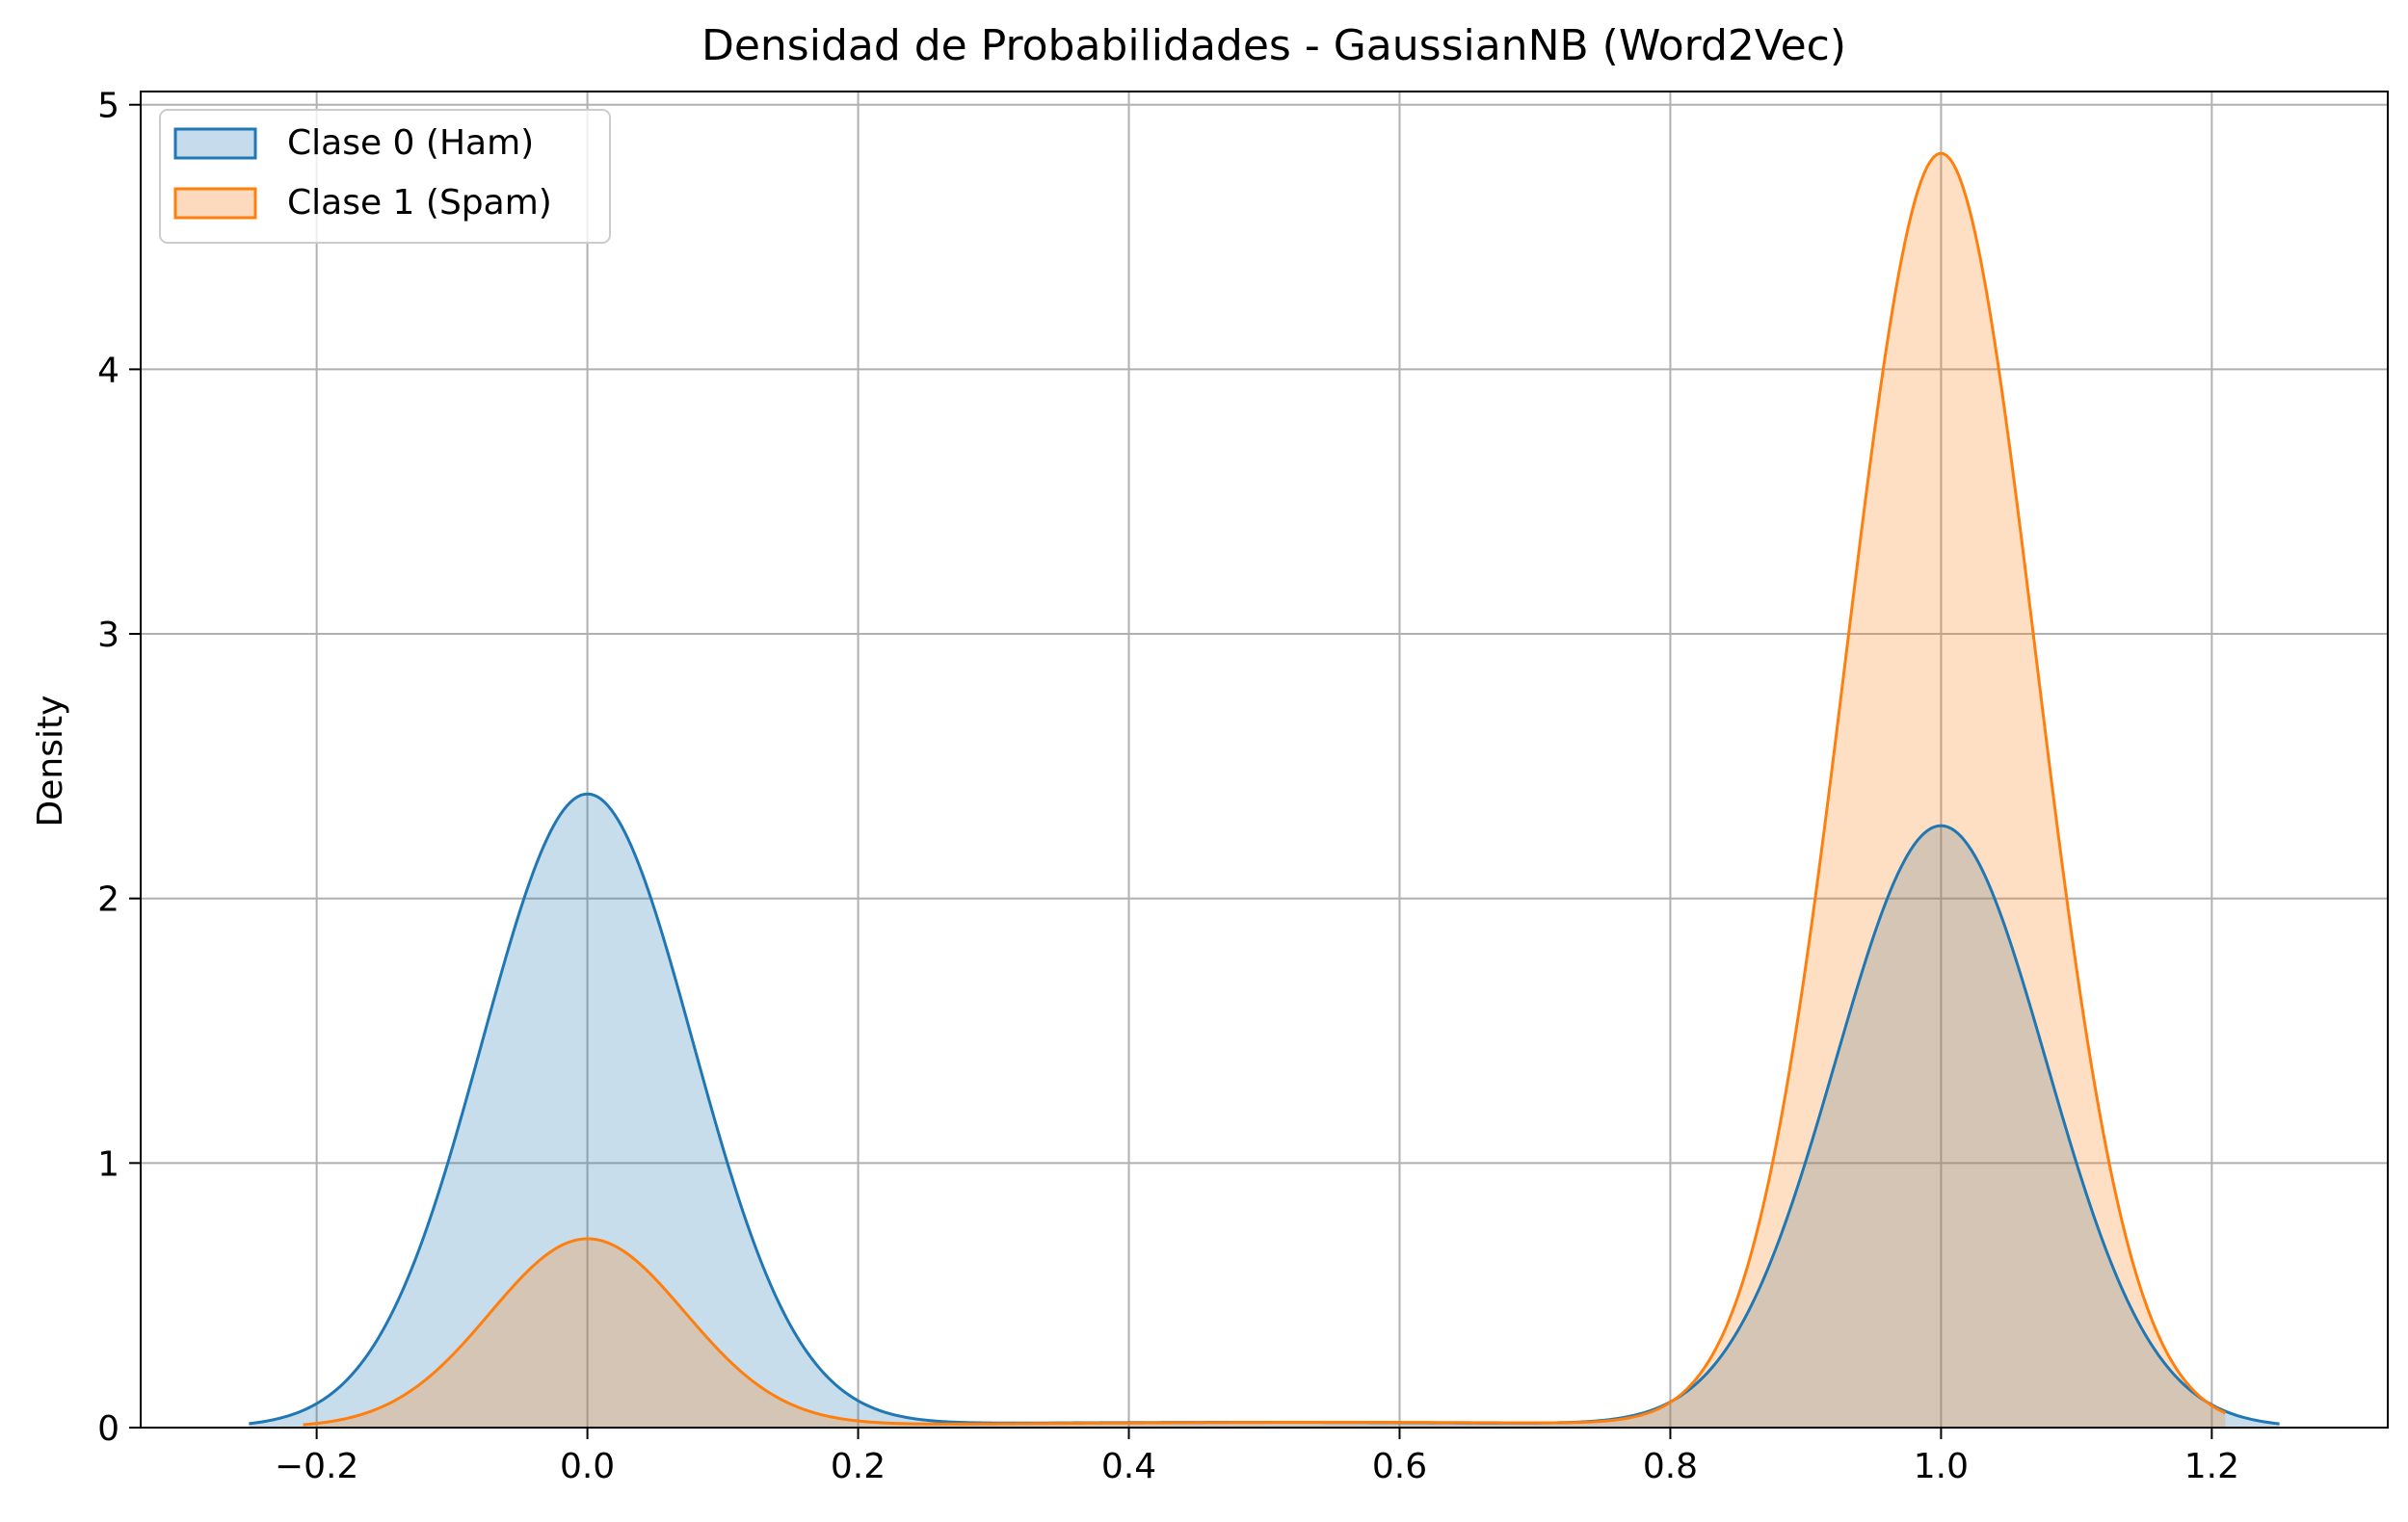  What do you see at coordinates (108, 370) in the screenshot?
I see `y-tick-label: 4` at bounding box center [108, 370].